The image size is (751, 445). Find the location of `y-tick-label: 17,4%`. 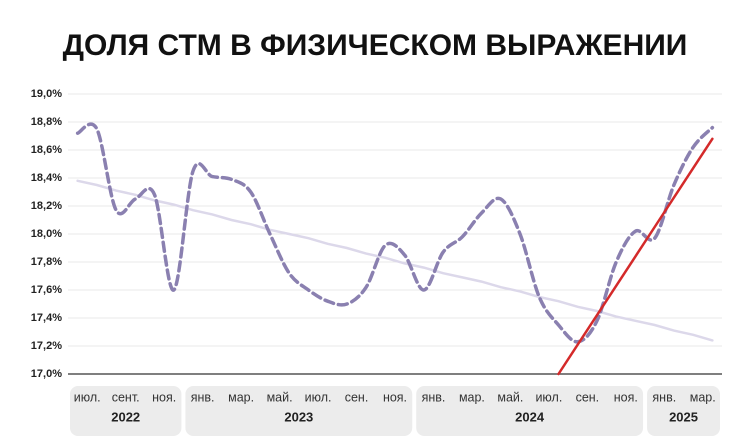

y-tick-label: 17,4% is located at coordinates (46, 318).